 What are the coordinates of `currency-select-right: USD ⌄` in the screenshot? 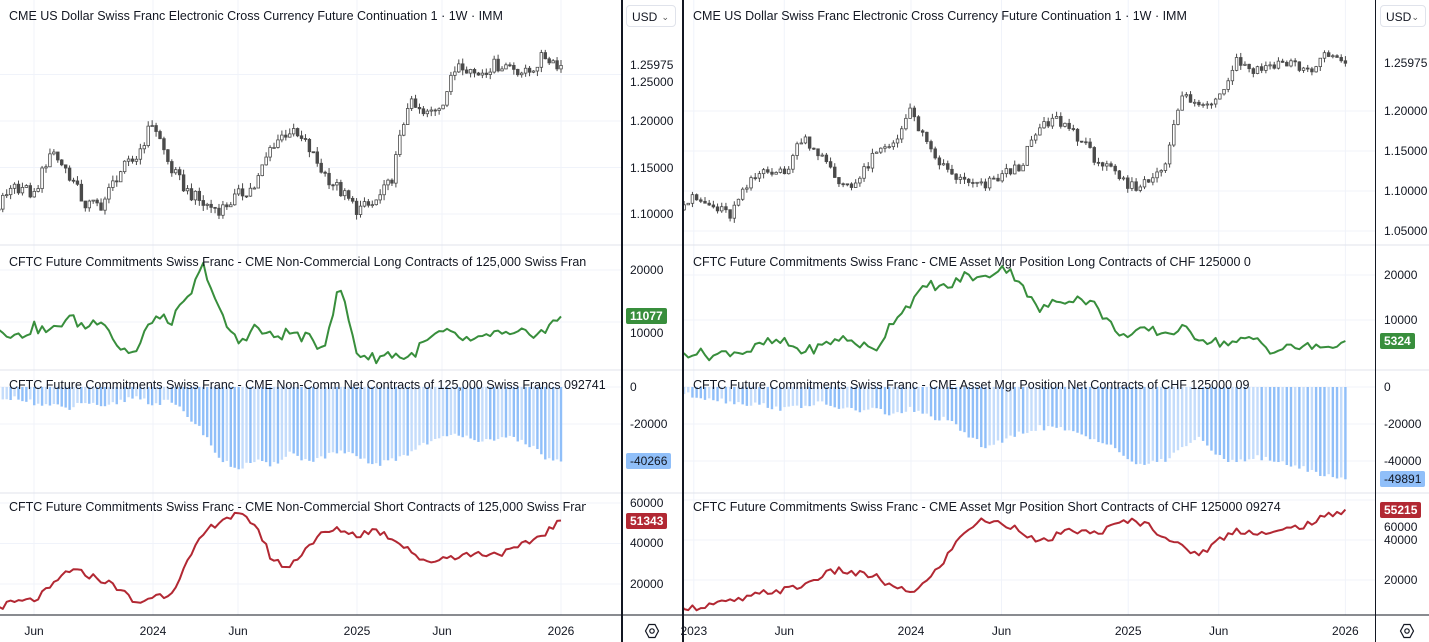 It's located at (1403, 16).